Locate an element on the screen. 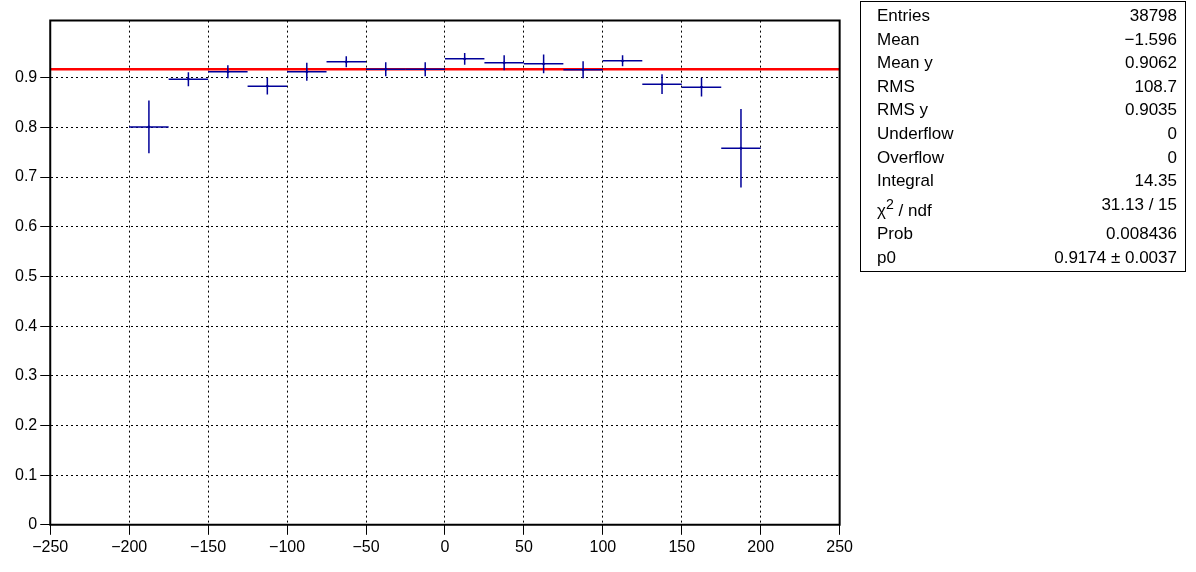 The image size is (1196, 572). x-tick-label: −200 is located at coordinates (129, 546).